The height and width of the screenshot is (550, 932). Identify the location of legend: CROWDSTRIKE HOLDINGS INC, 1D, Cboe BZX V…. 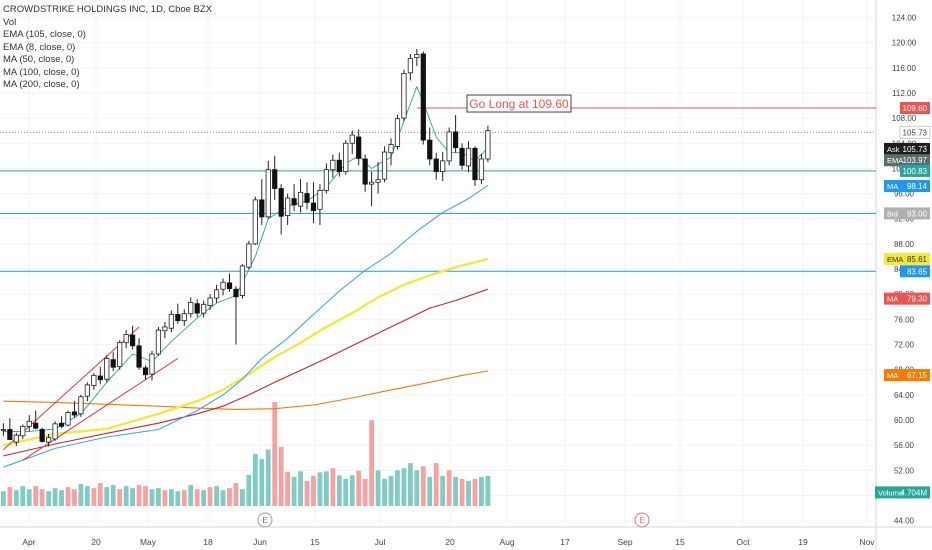
(107, 48).